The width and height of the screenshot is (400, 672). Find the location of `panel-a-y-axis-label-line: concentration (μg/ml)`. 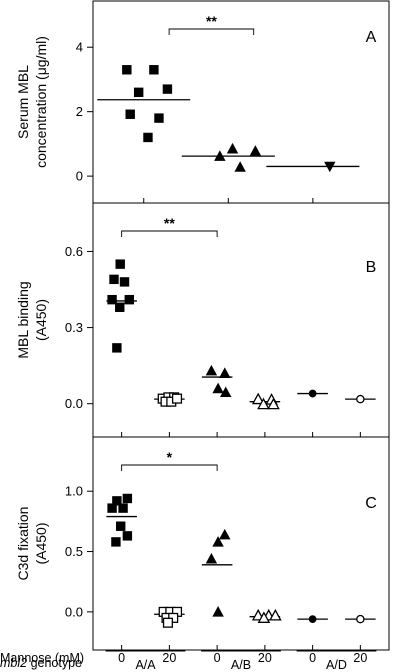

panel-a-y-axis-label-line: concentration (μg/ml) is located at coordinates (41, 102).